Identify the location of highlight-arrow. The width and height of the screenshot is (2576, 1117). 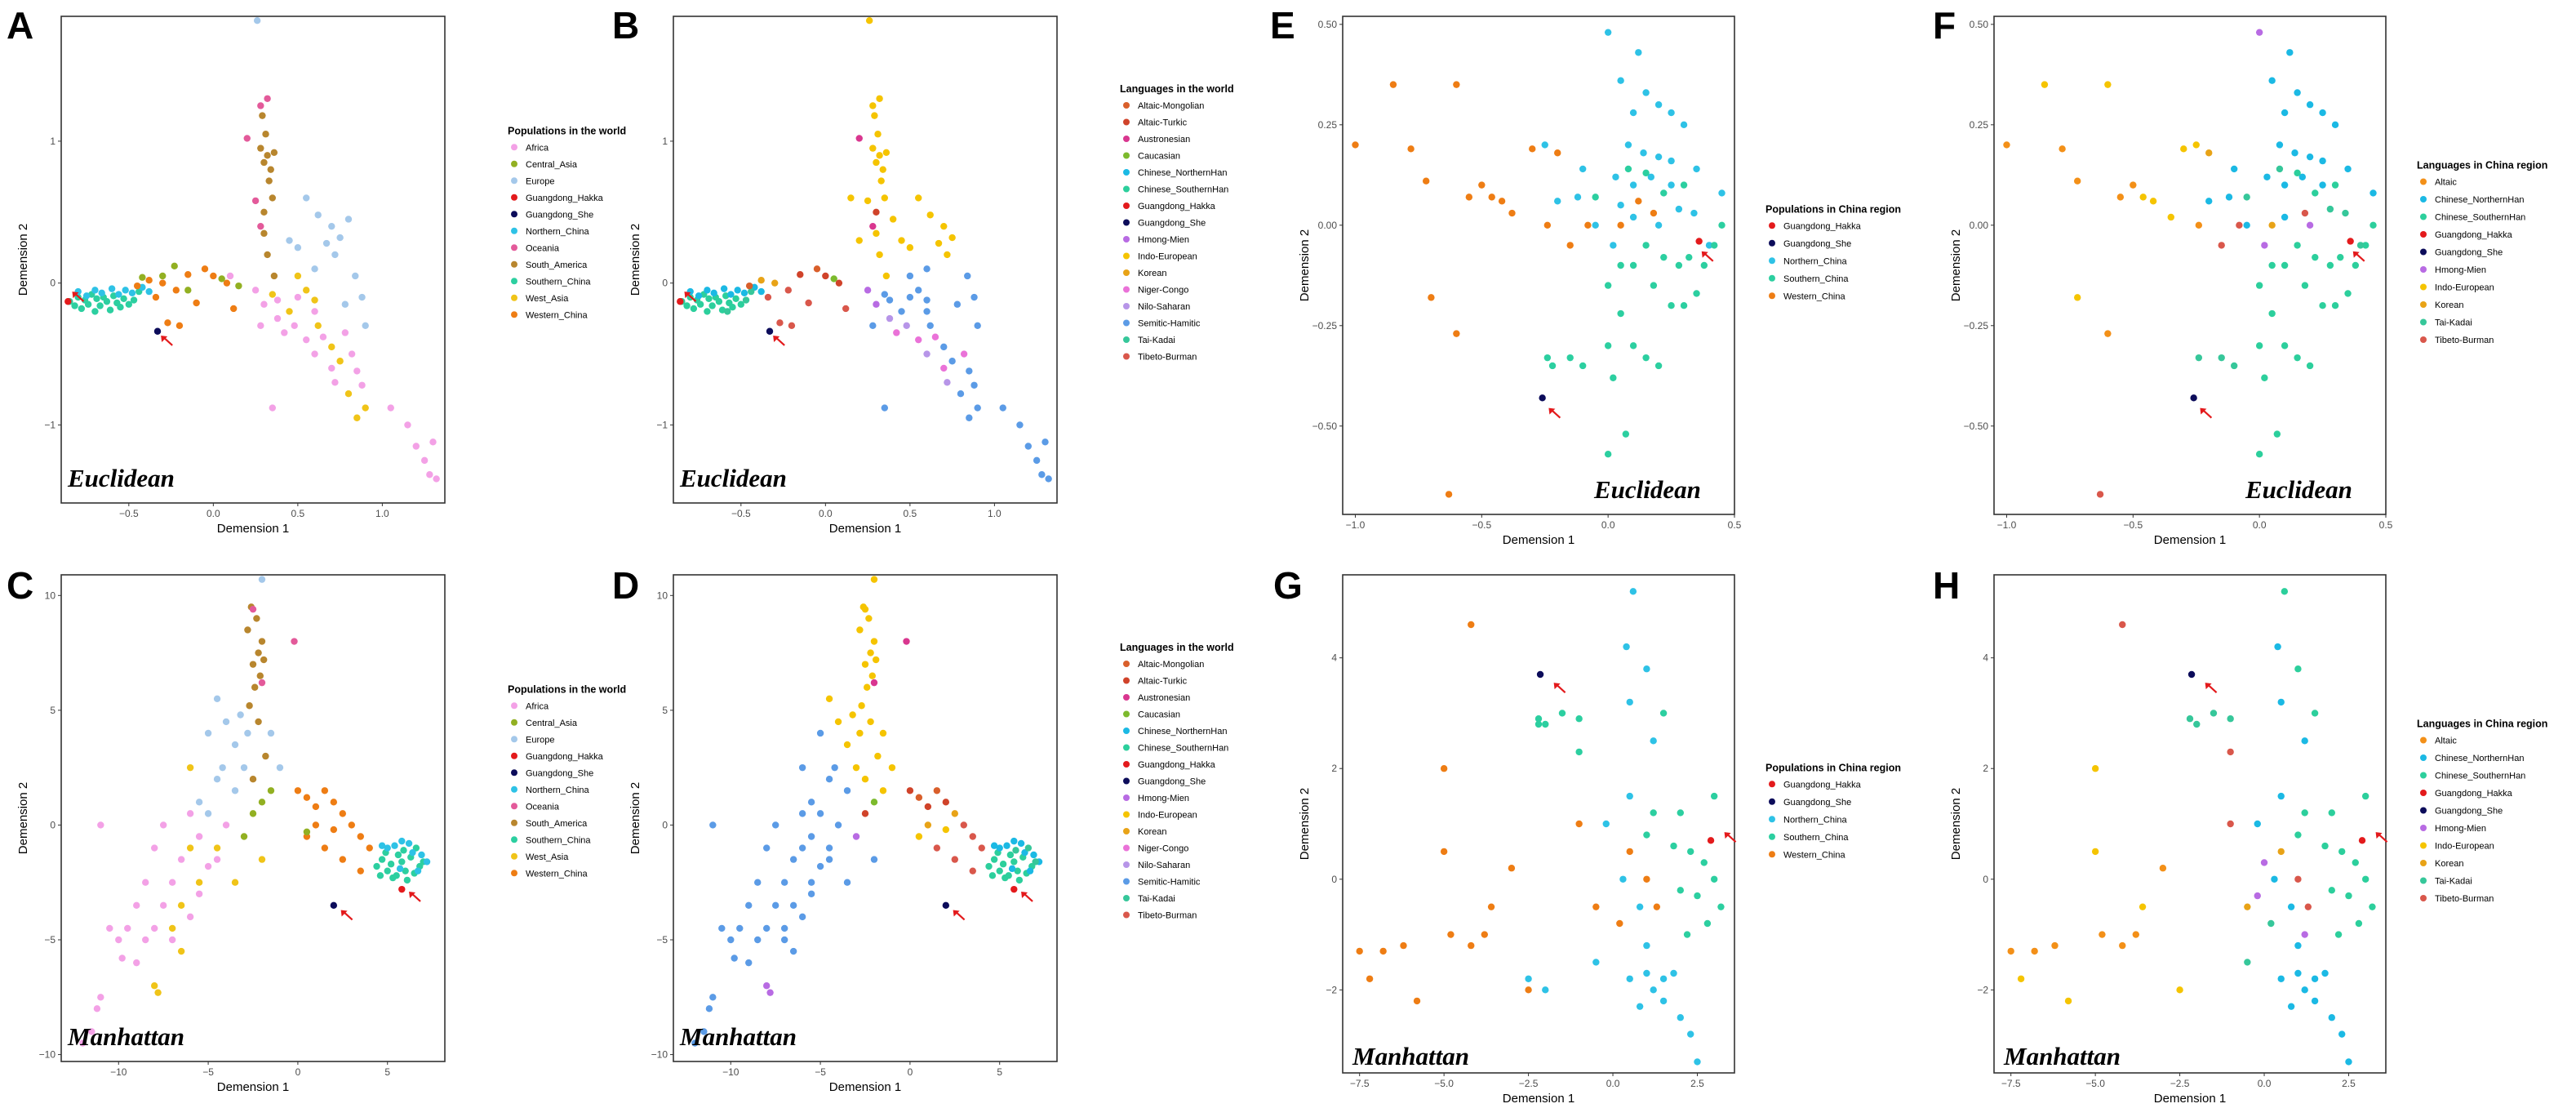
(2381, 837).